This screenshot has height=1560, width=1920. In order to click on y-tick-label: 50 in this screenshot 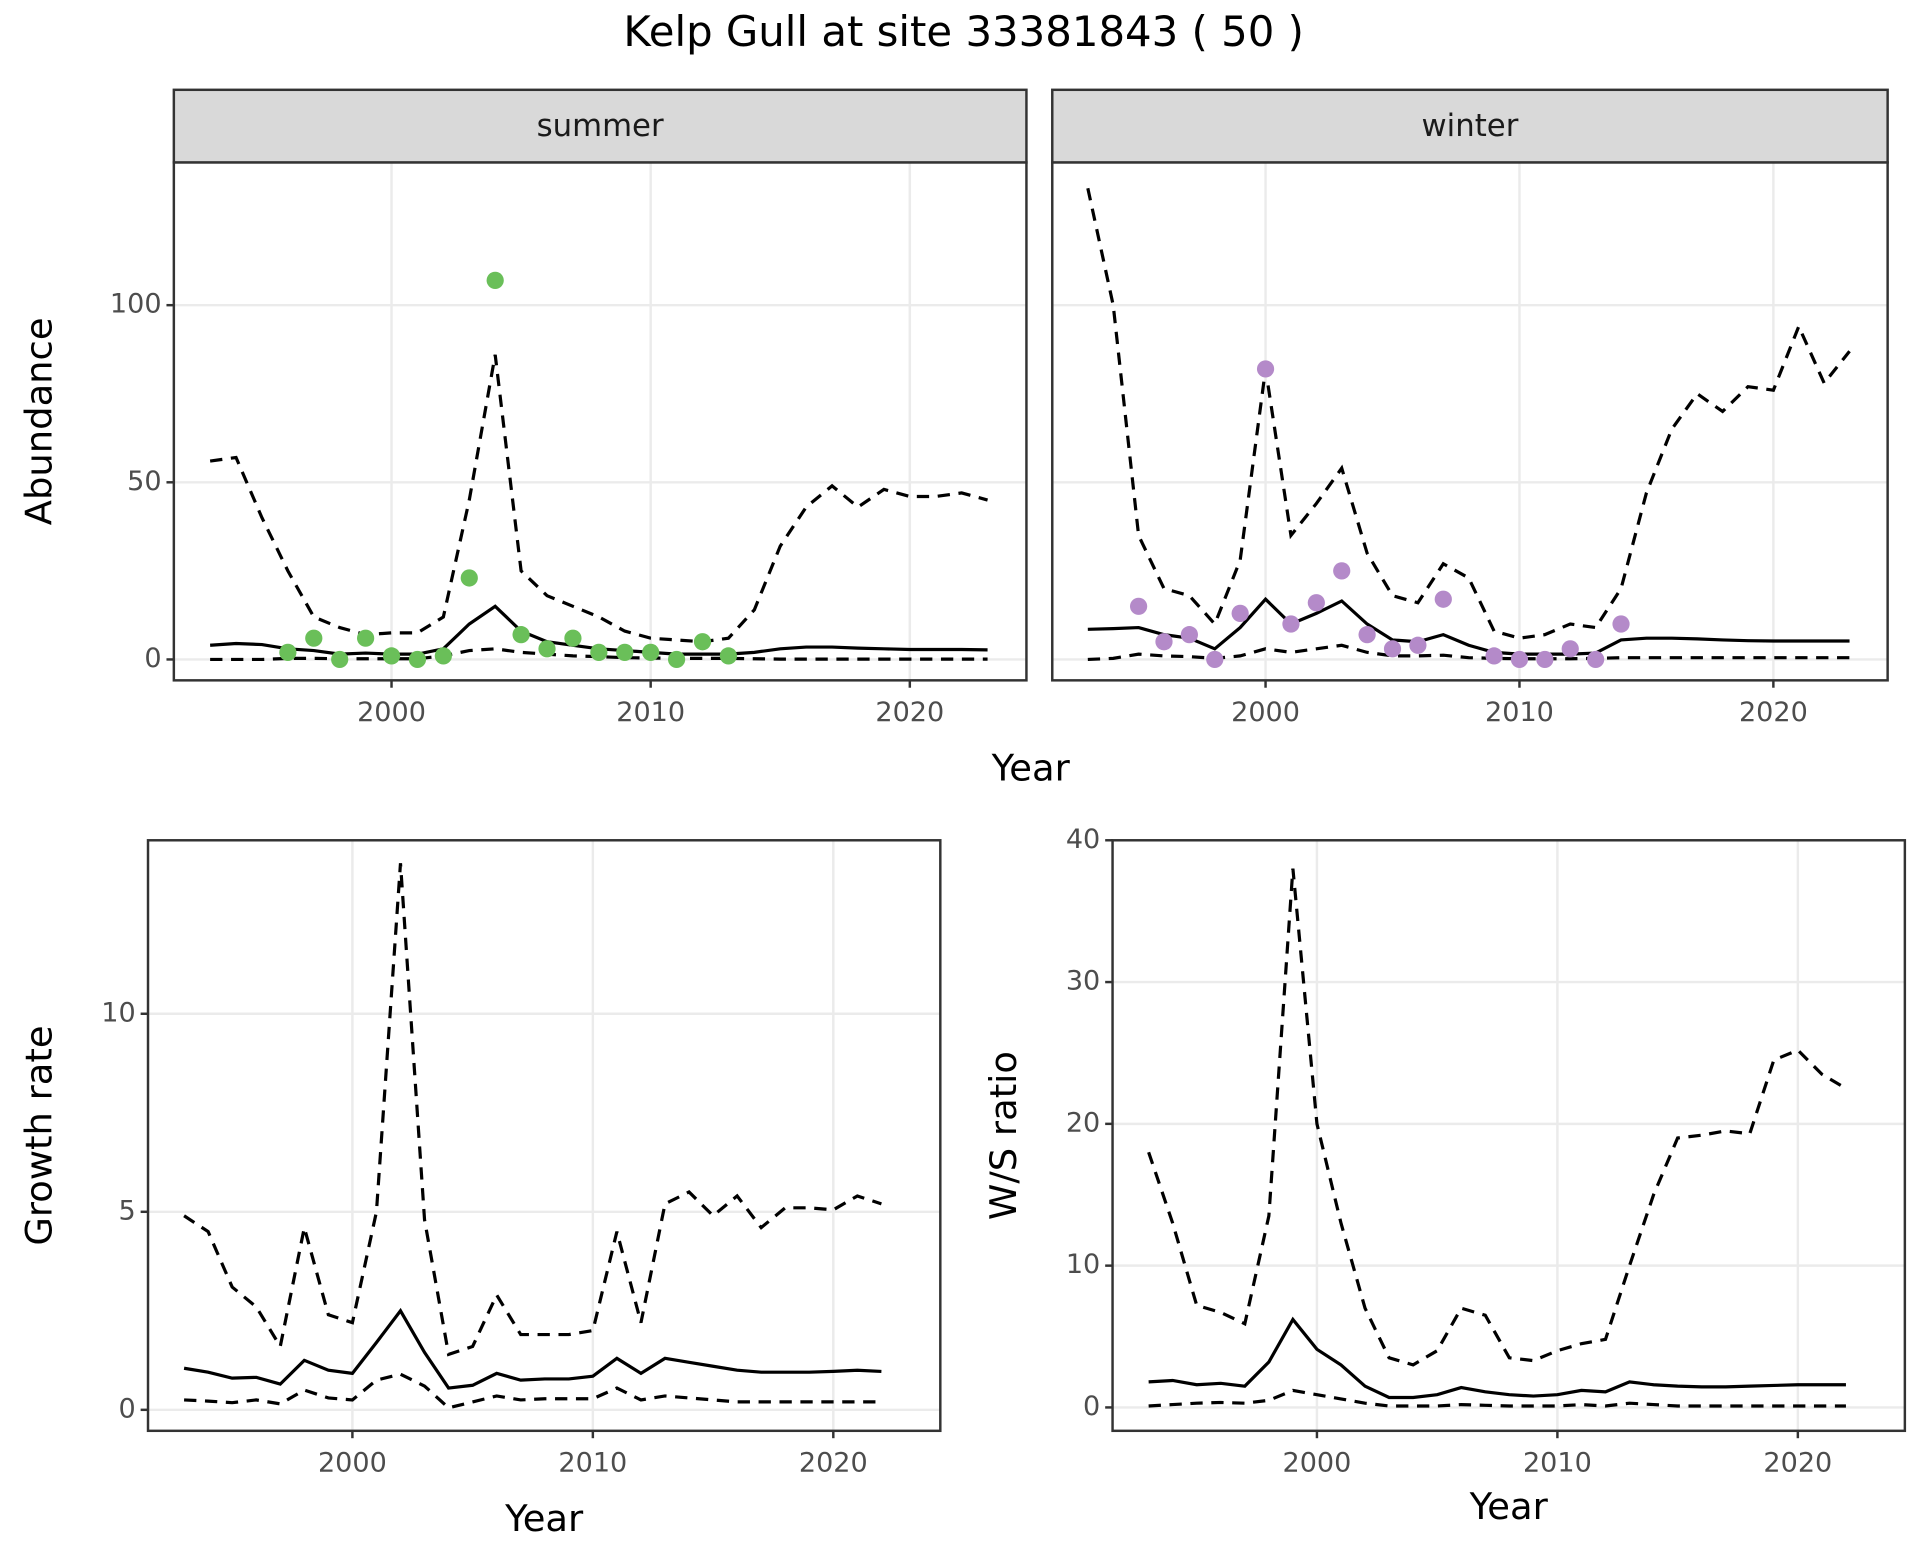, I will do `click(144, 481)`.